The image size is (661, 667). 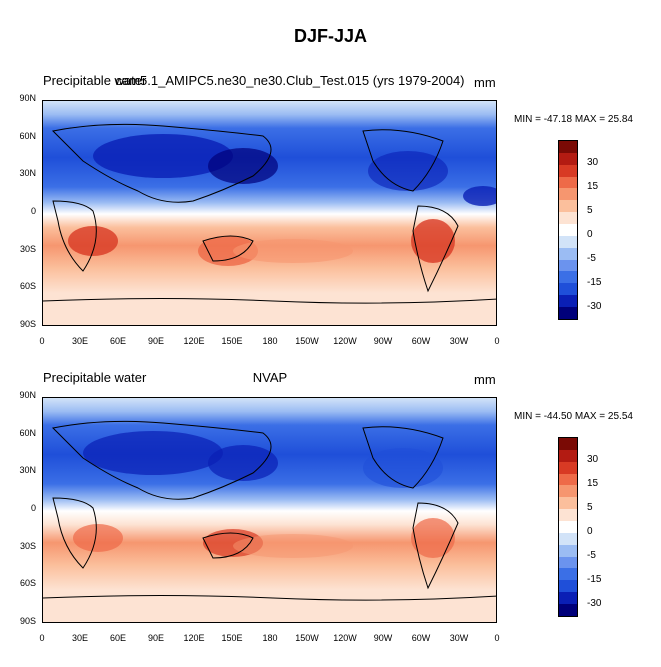 What do you see at coordinates (573, 416) in the screenshot?
I see `panel-minmax: MIN = -44.50 MAX = 25.54` at bounding box center [573, 416].